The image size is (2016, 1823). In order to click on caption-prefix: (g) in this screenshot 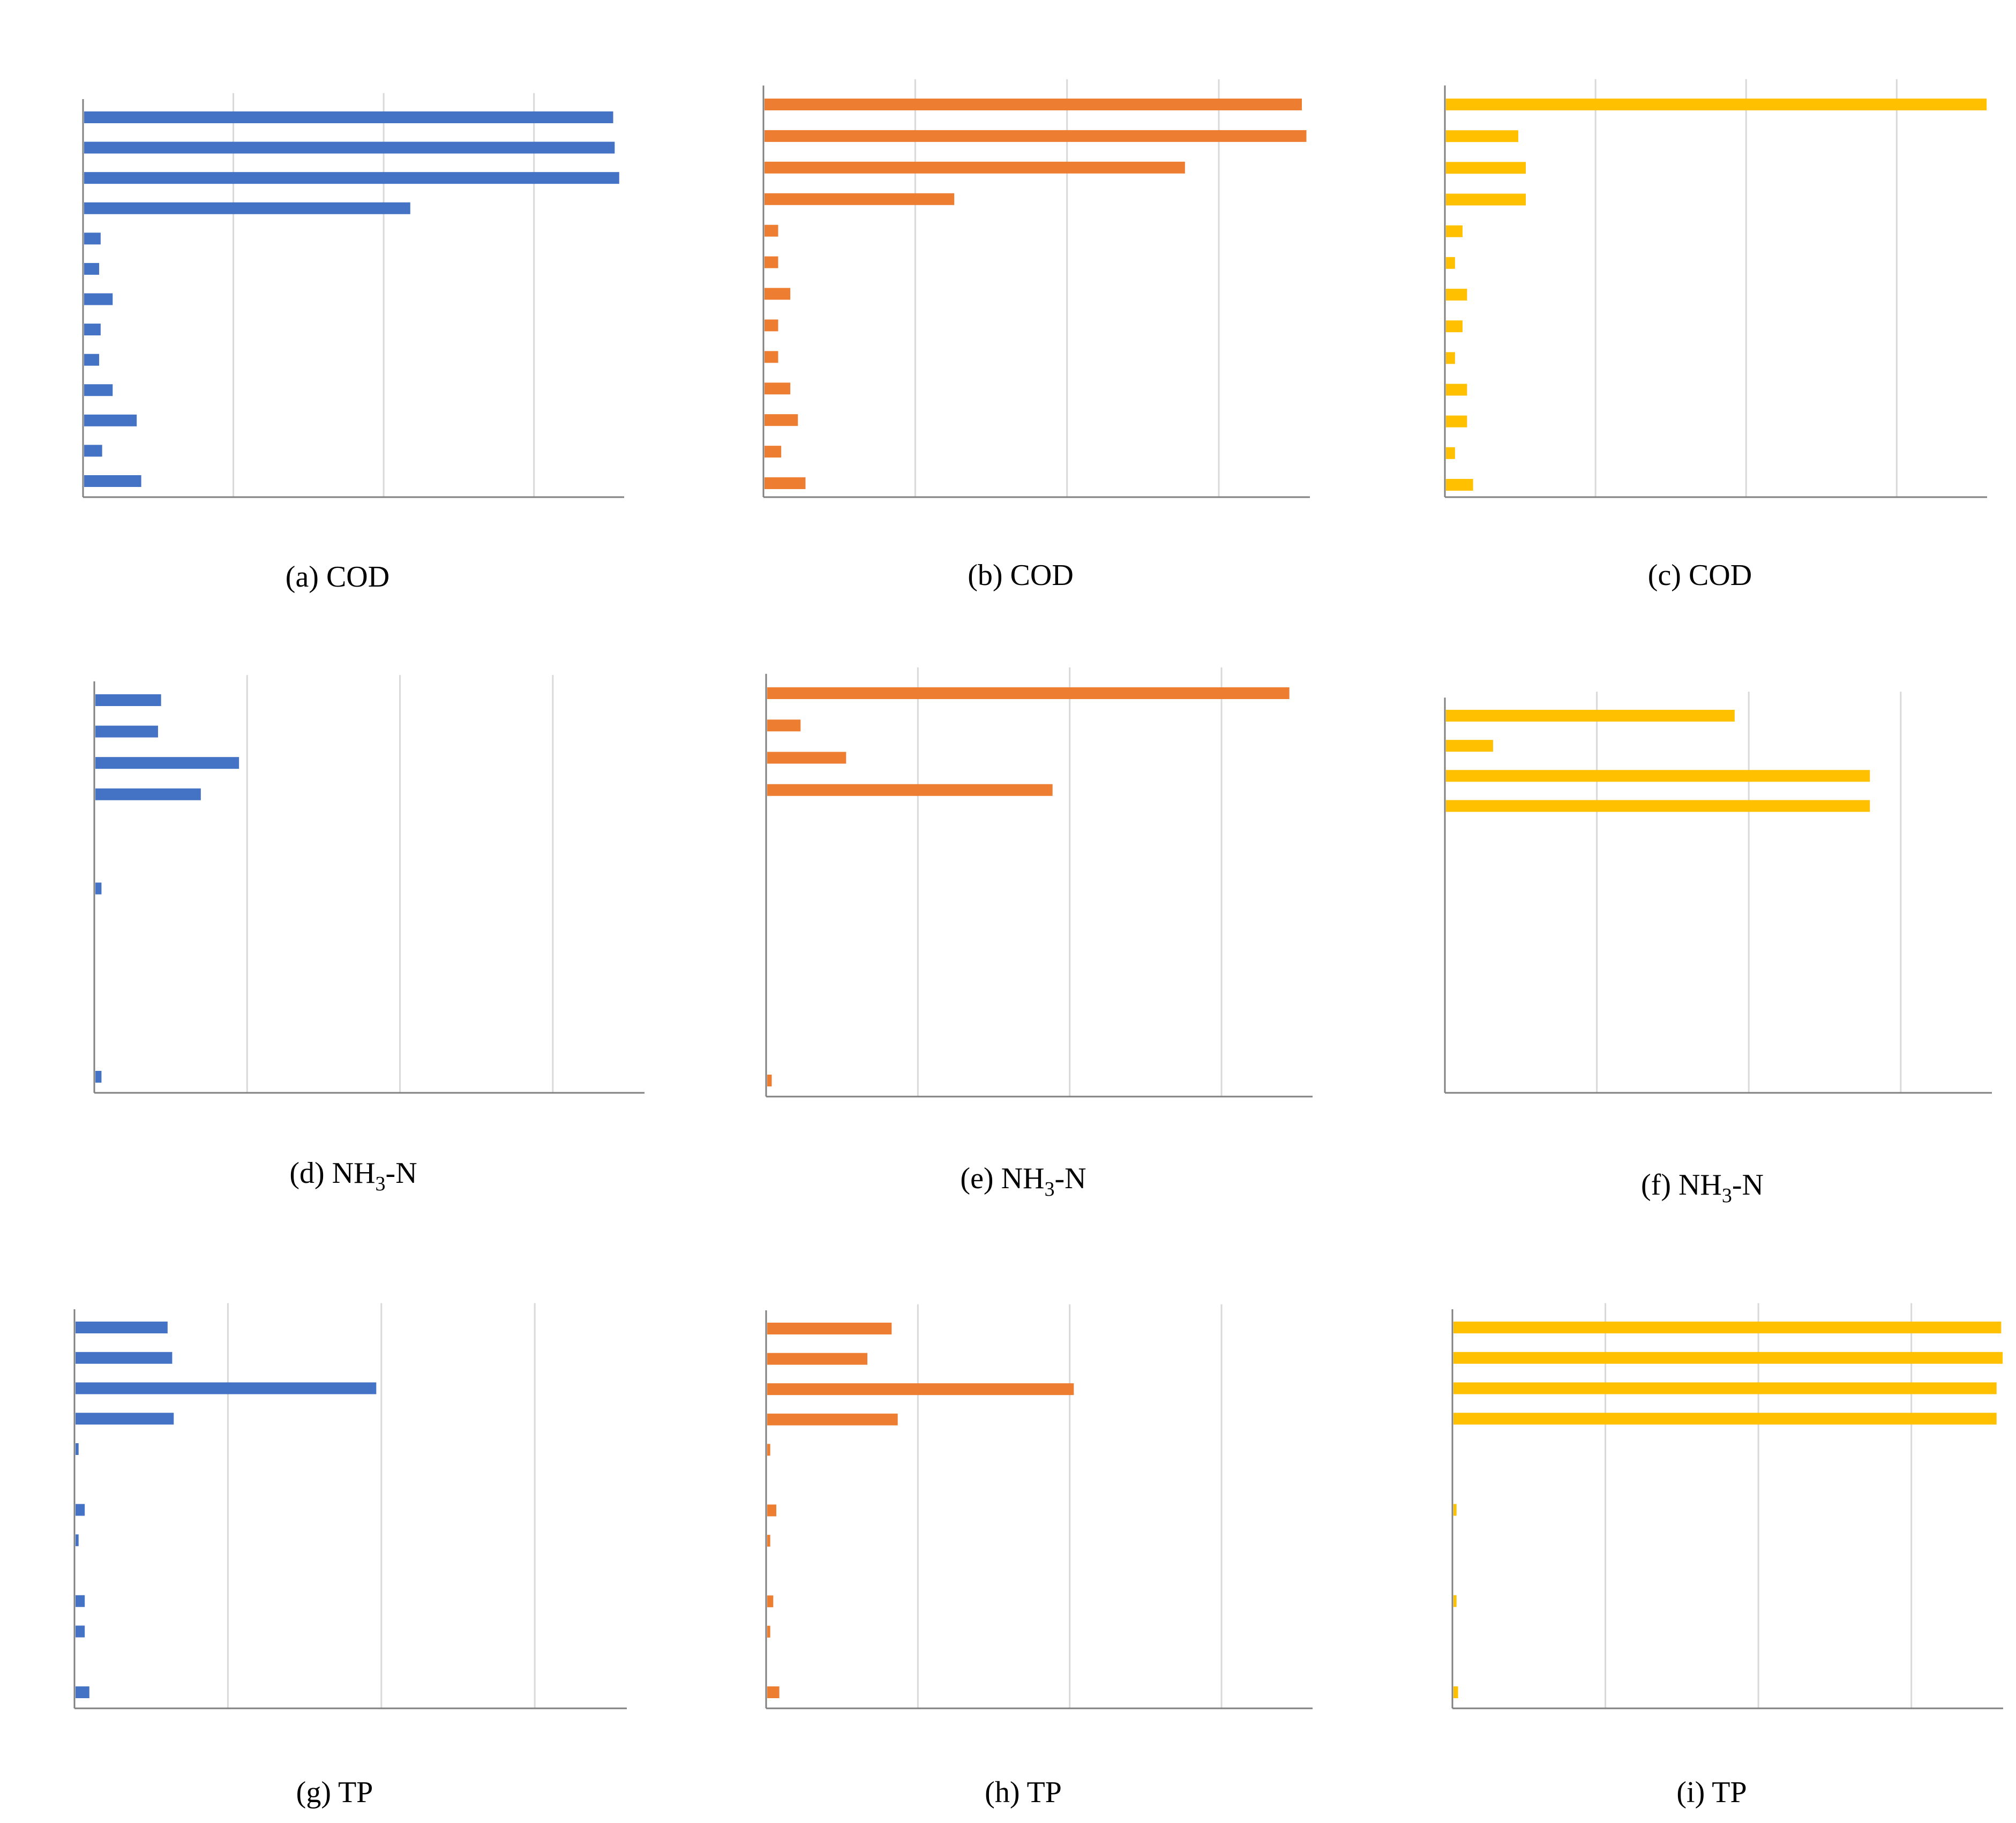, I will do `click(317, 1792)`.